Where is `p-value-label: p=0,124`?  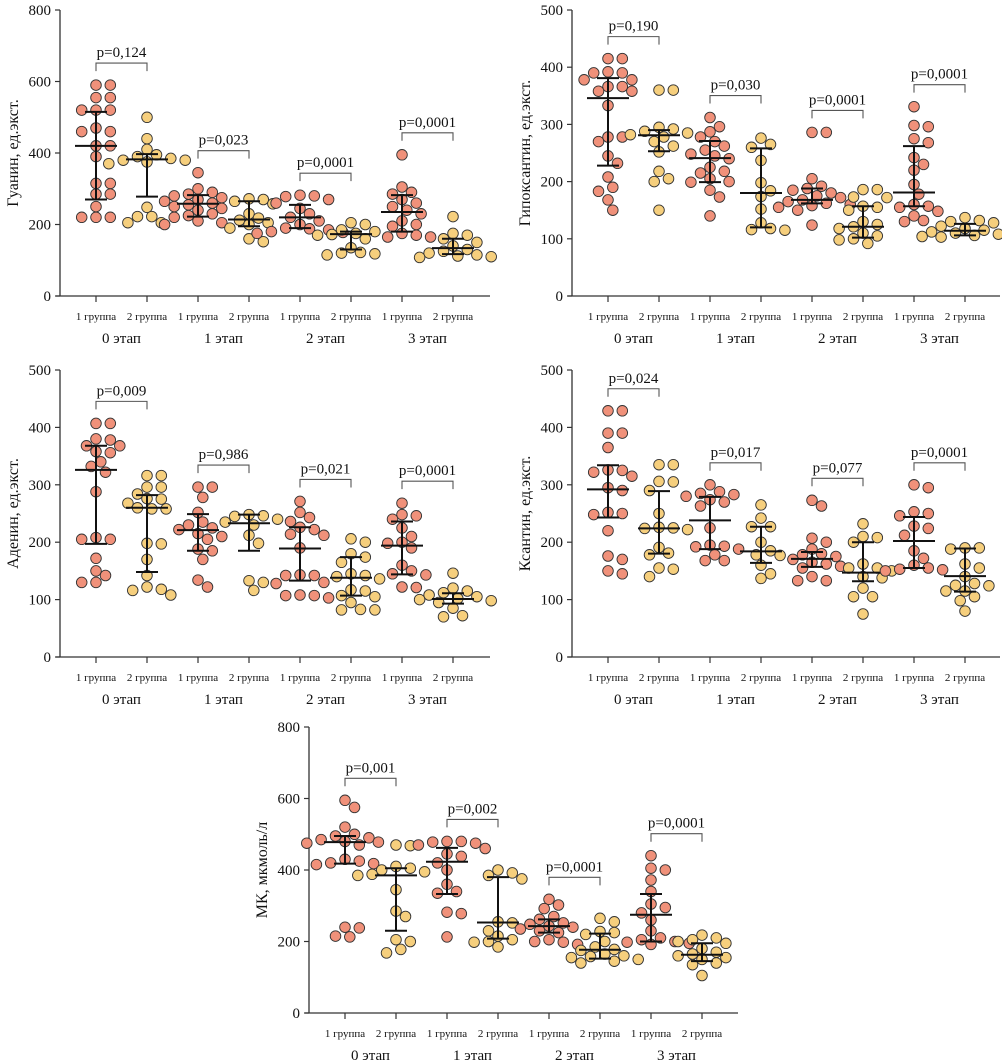 p-value-label: p=0,124 is located at coordinates (122, 53).